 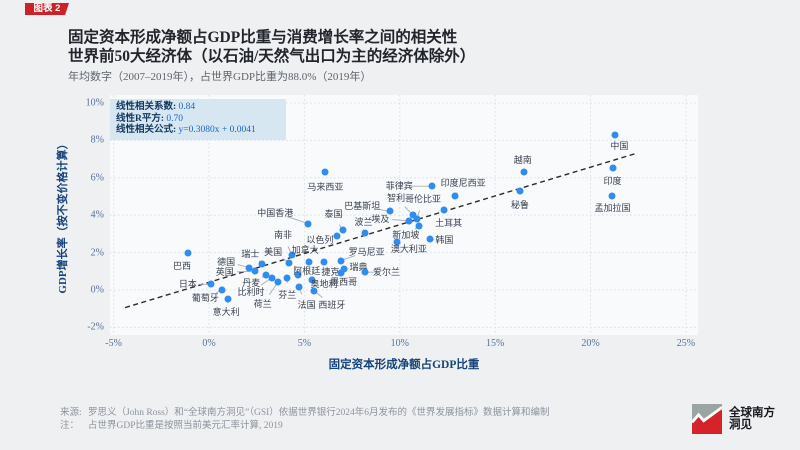 What do you see at coordinates (404, 365) in the screenshot?
I see `x-axis-title: 固定资本形成净额占GDP比重` at bounding box center [404, 365].